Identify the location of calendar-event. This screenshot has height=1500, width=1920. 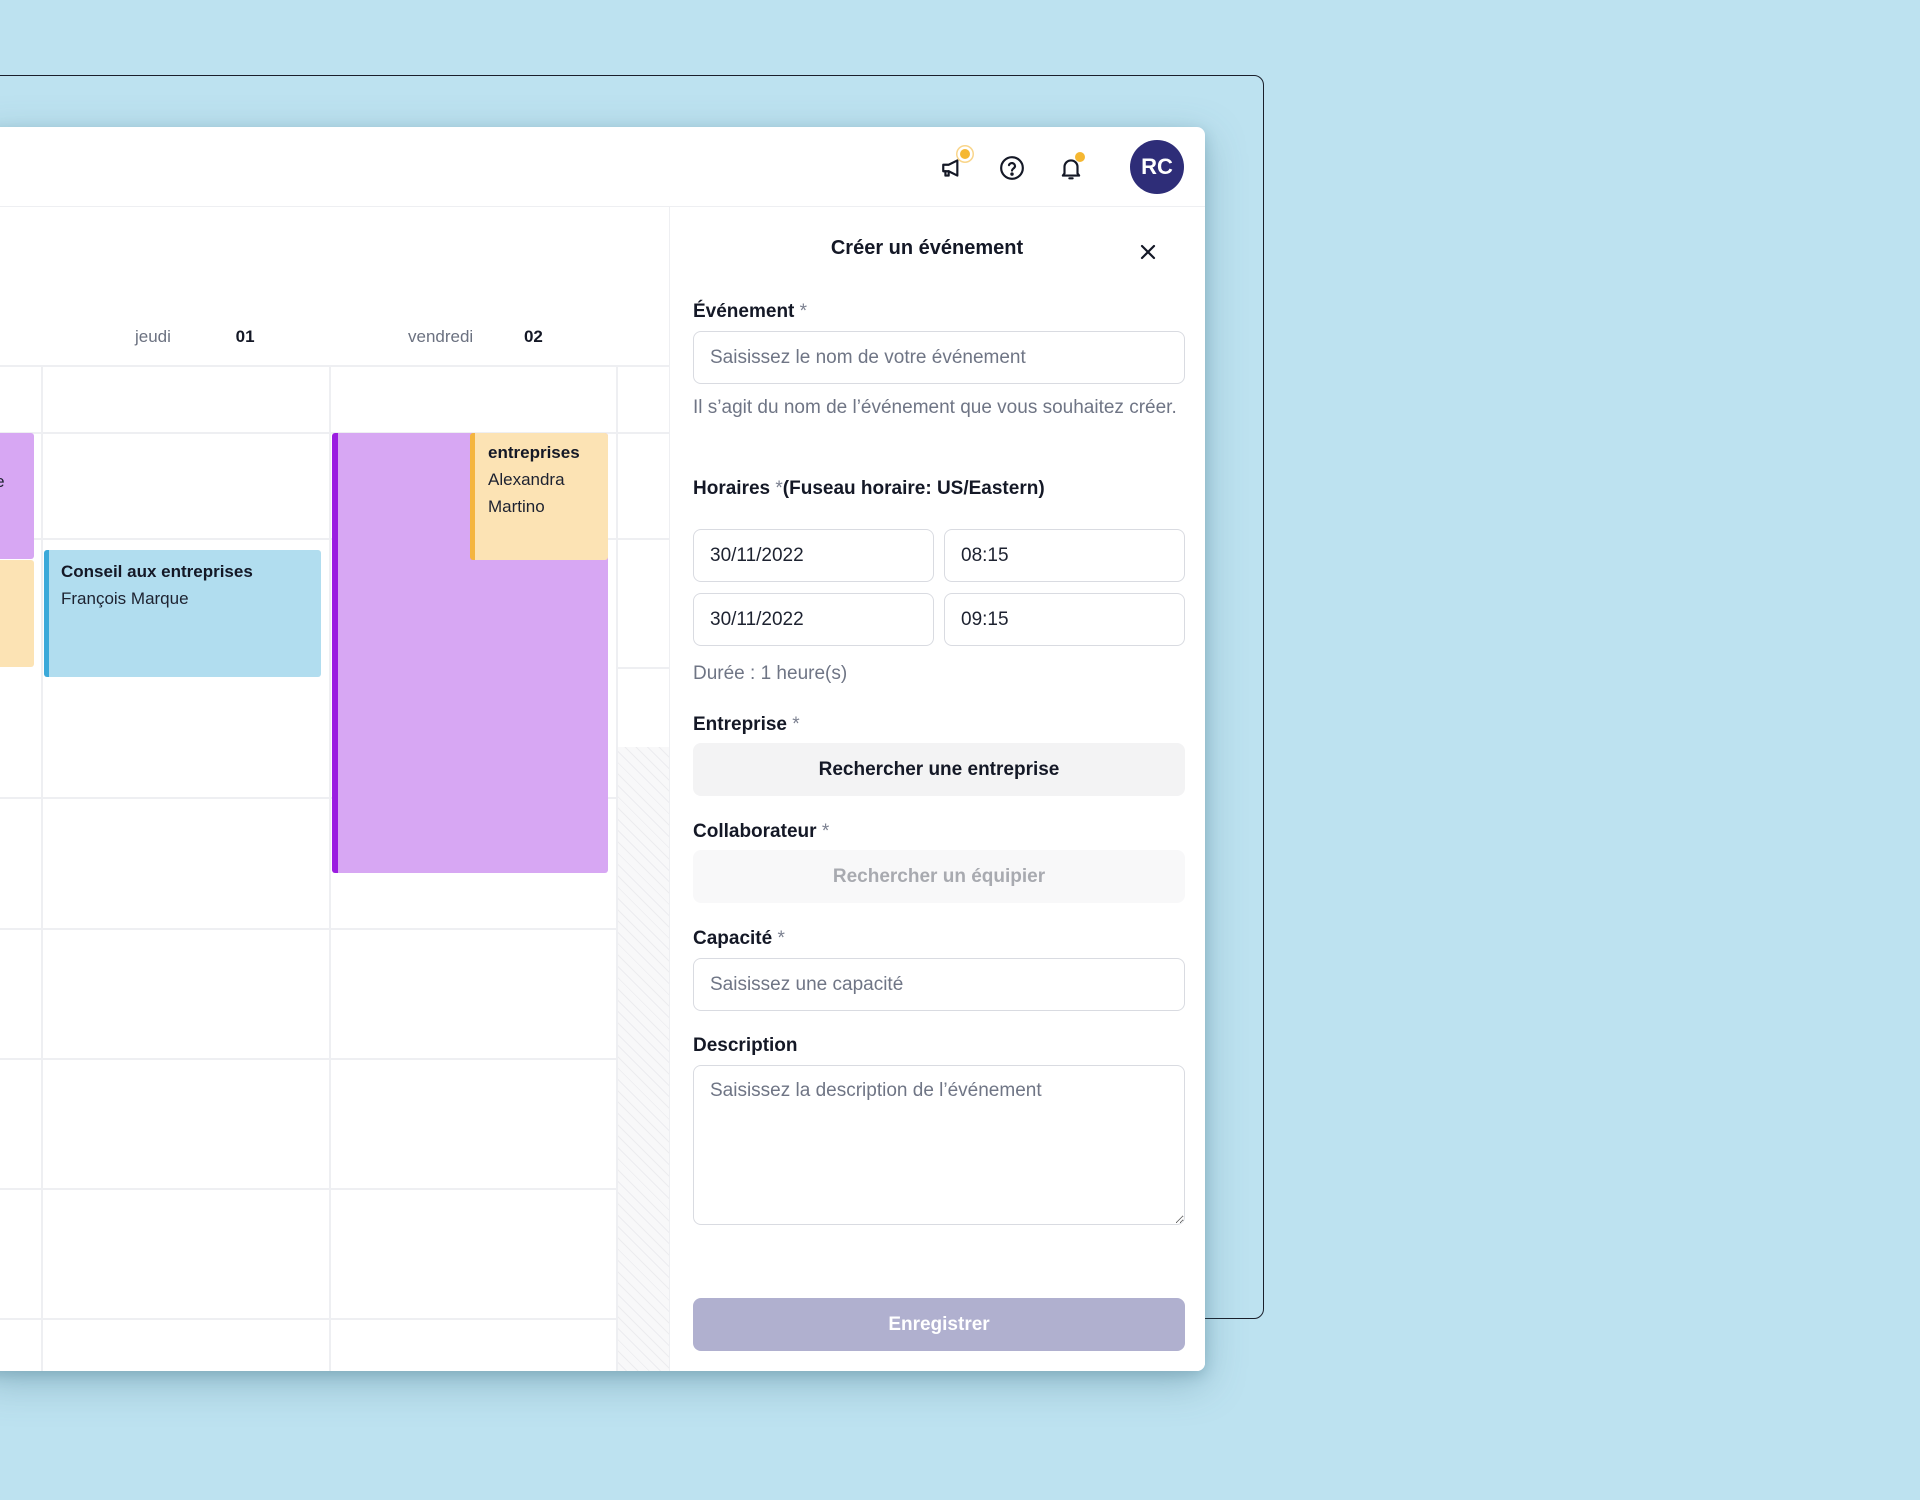
(17, 613).